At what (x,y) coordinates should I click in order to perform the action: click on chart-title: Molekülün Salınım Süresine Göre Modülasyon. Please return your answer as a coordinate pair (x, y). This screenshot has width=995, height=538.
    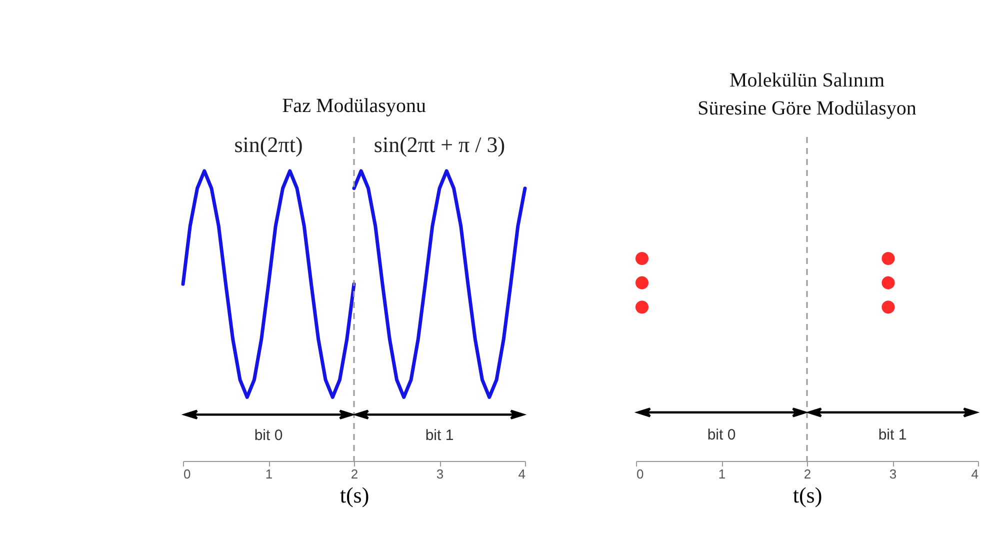
    Looking at the image, I should click on (807, 94).